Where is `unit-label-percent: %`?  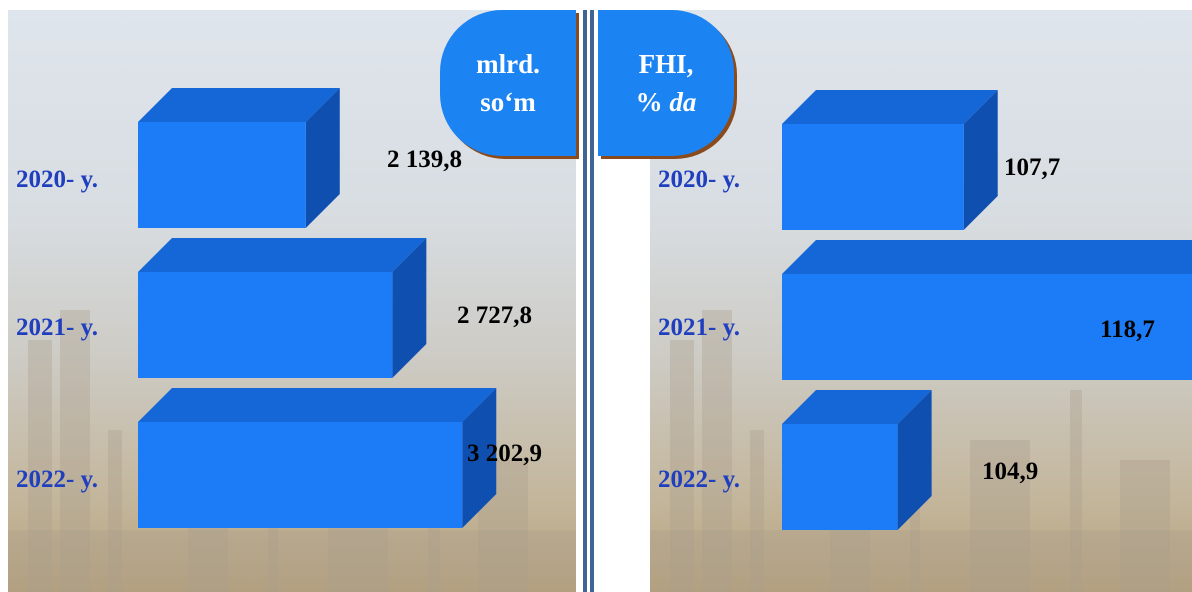 unit-label-percent: % is located at coordinates (652, 102).